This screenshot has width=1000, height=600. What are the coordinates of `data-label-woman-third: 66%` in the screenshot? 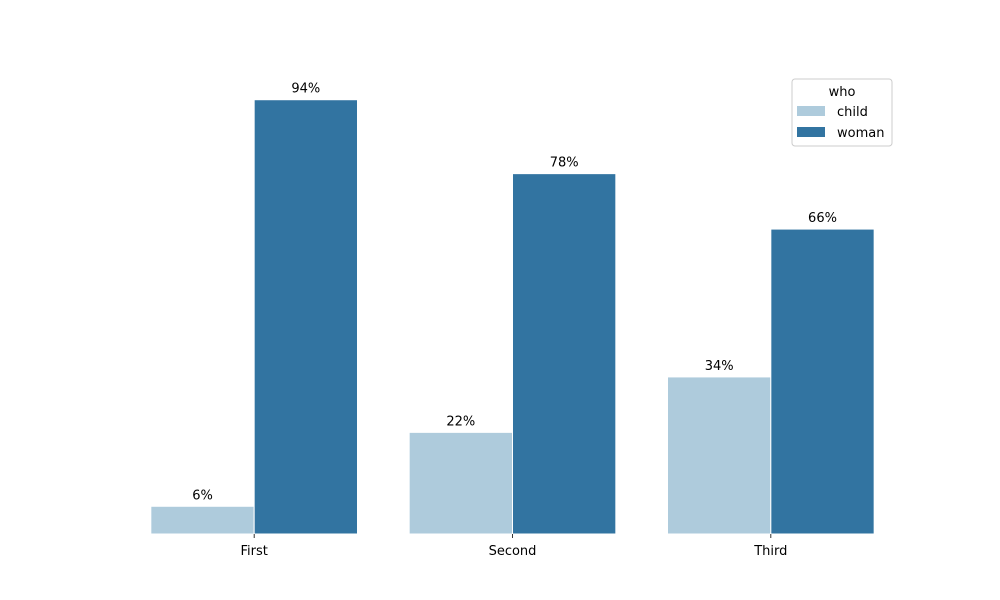 It's located at (822, 218).